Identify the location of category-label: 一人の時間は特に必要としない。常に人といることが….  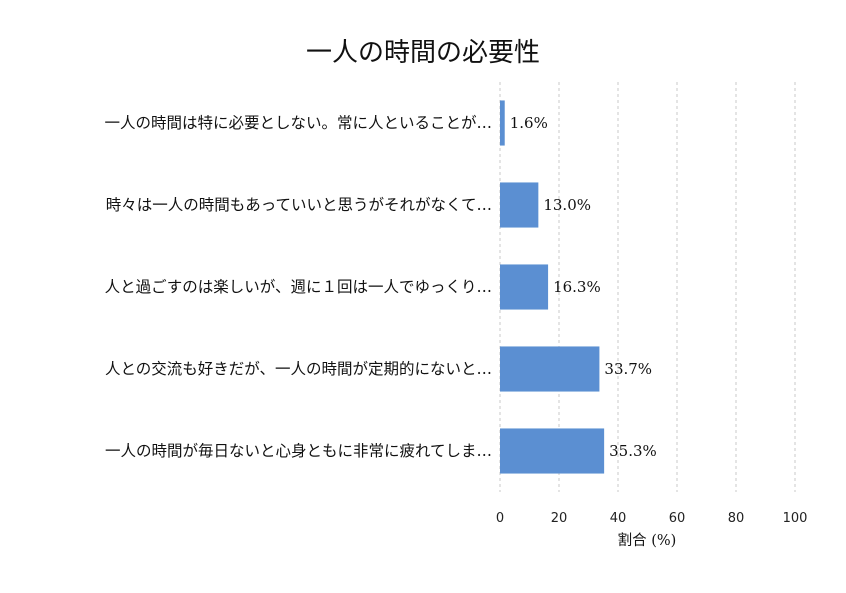
(298, 123).